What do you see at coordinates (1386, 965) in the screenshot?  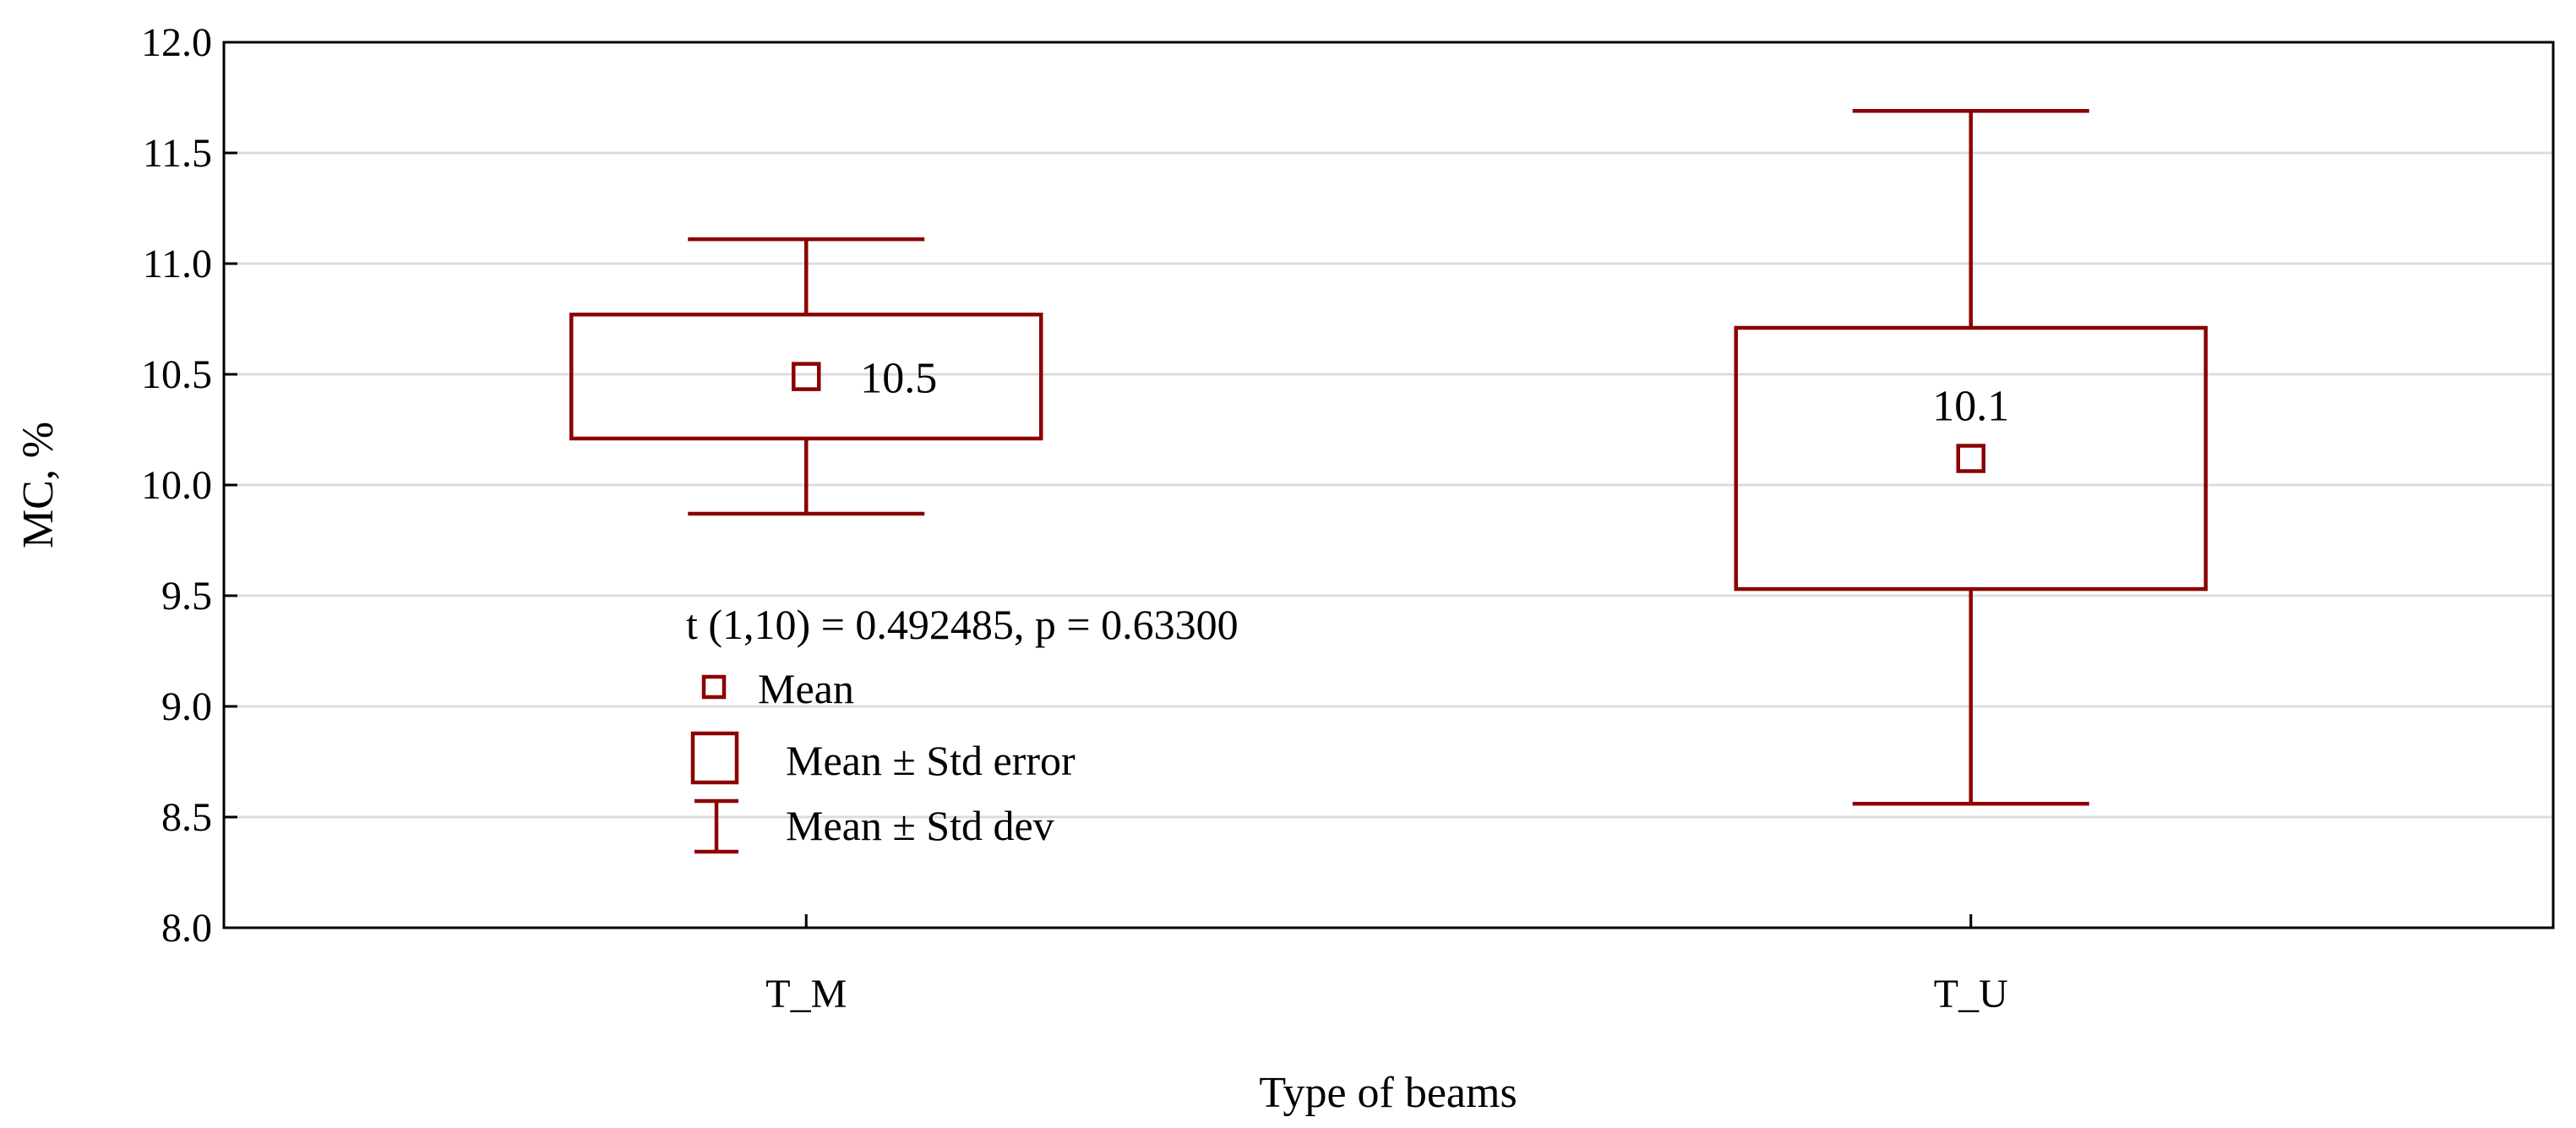 I see `x-axis-ticks: T_M T_U` at bounding box center [1386, 965].